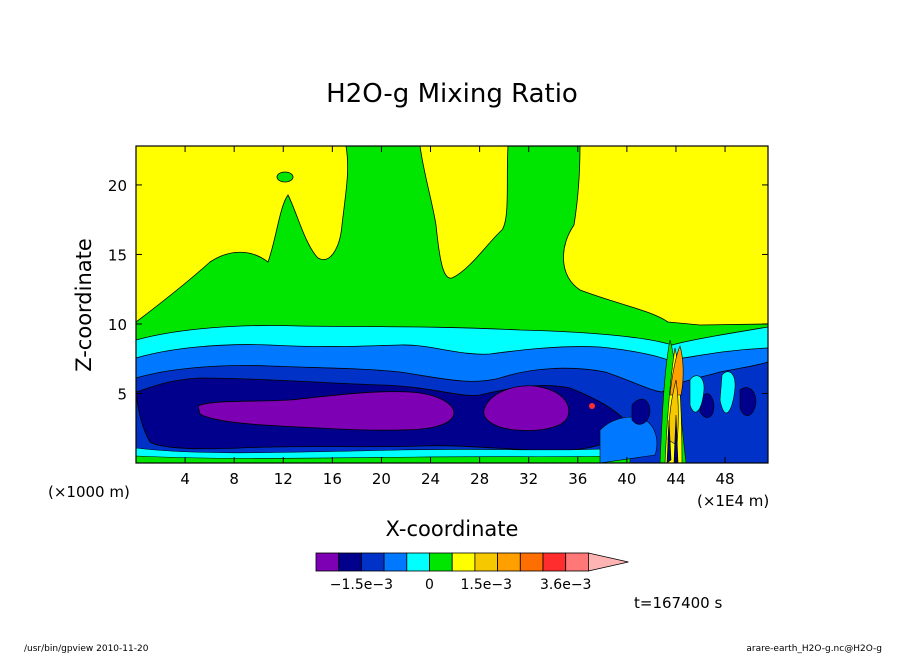  Describe the element at coordinates (592, 406) in the screenshot. I see `purple-dot` at that location.